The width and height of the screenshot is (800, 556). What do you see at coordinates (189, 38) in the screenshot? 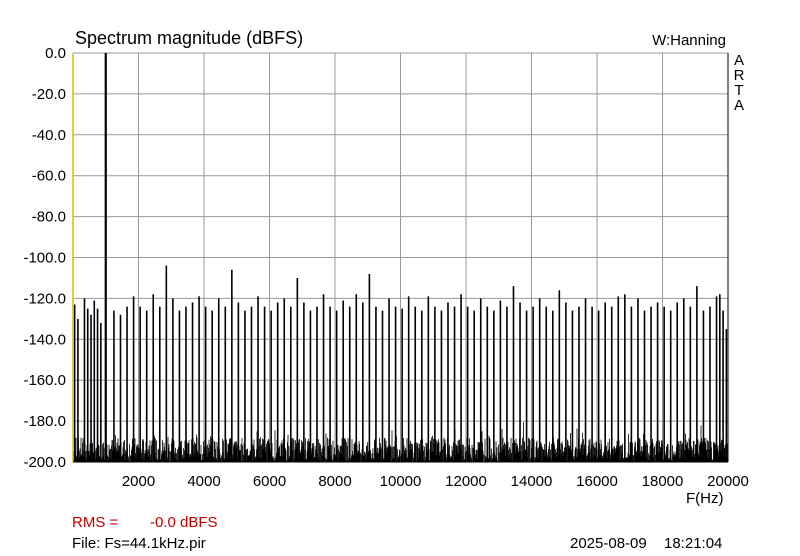
I see `chart-title: Spectrum magnitude (dBFS)` at bounding box center [189, 38].